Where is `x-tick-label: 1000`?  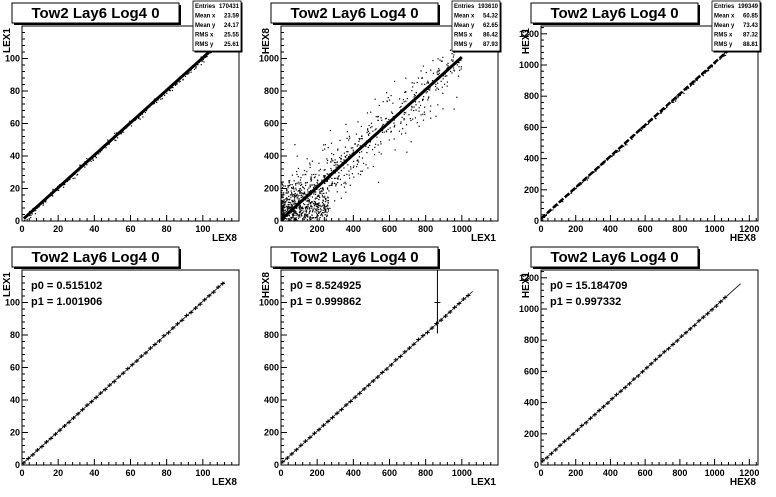
x-tick-label: 1000 is located at coordinates (462, 229).